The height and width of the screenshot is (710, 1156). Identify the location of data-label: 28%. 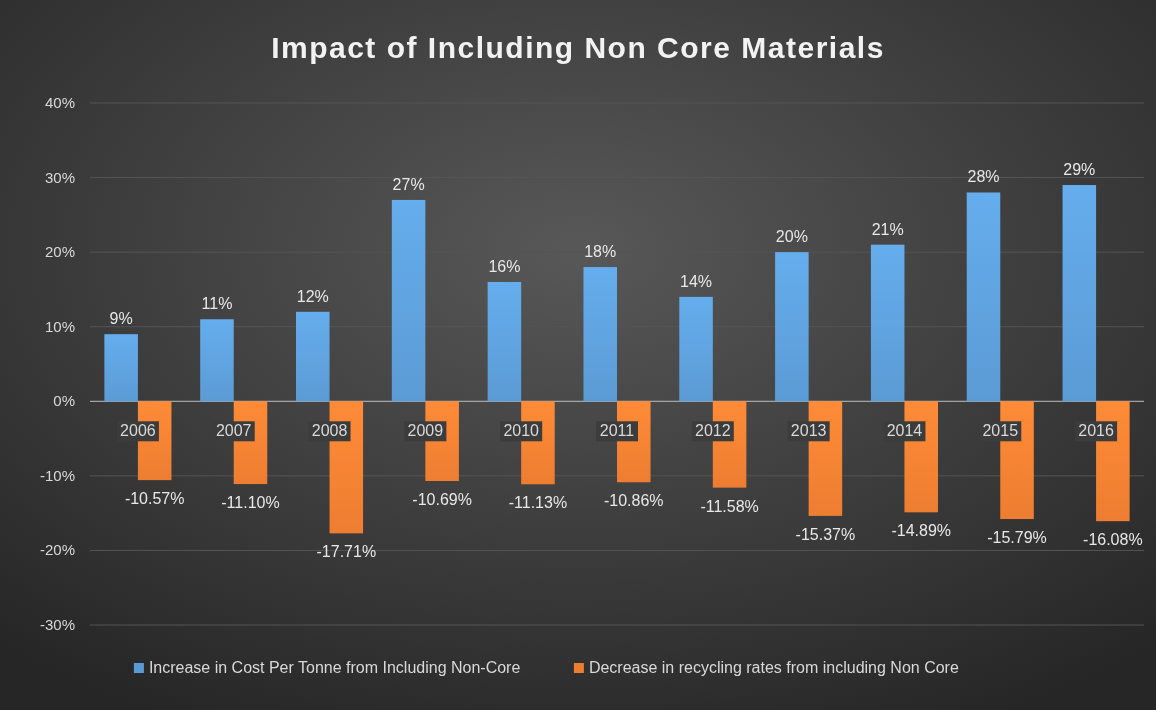
(983, 177).